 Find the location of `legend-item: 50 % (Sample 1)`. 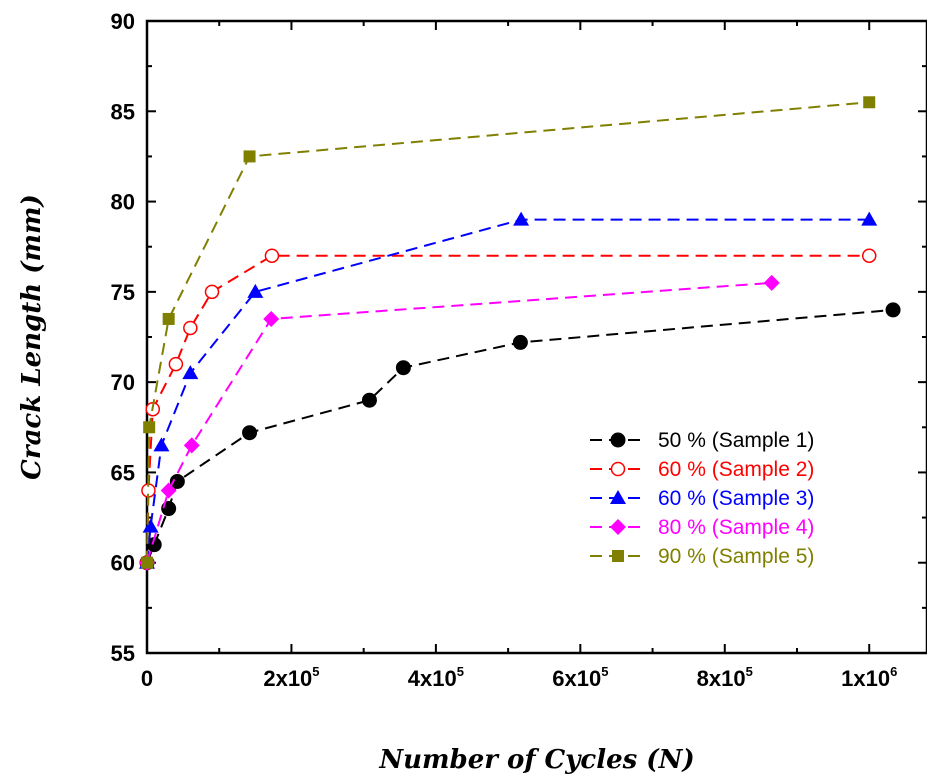

legend-item: 50 % (Sample 1) is located at coordinates (702, 440).